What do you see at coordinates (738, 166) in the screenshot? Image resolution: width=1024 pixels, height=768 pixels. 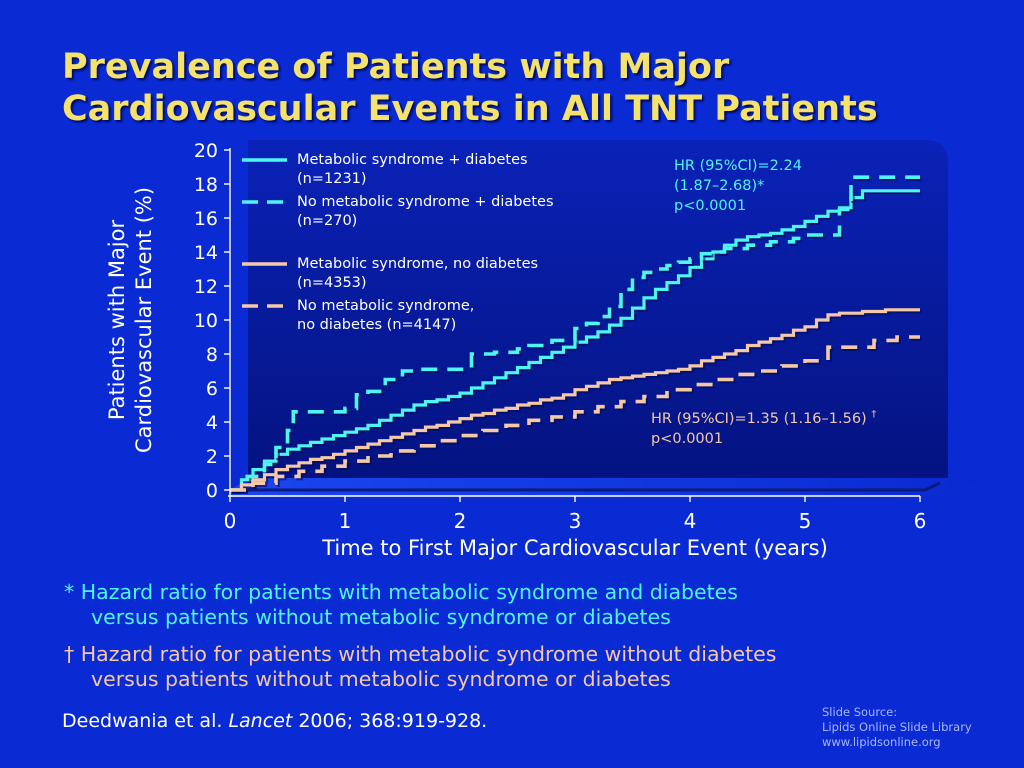 I see `hazard-ratio-line: HR (95%CI)=2.24` at bounding box center [738, 166].